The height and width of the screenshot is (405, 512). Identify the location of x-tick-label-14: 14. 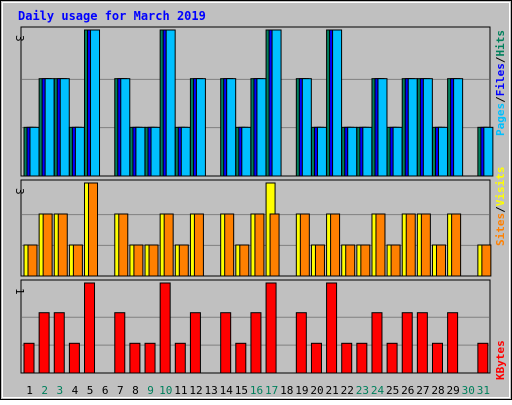
(227, 390).